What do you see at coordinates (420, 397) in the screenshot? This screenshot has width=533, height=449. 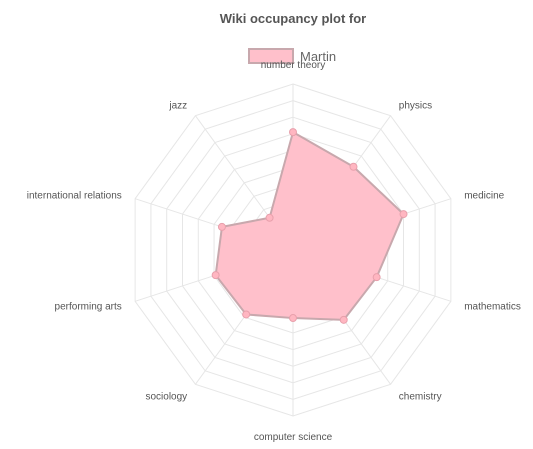 I see `axis-label: chemistry` at bounding box center [420, 397].